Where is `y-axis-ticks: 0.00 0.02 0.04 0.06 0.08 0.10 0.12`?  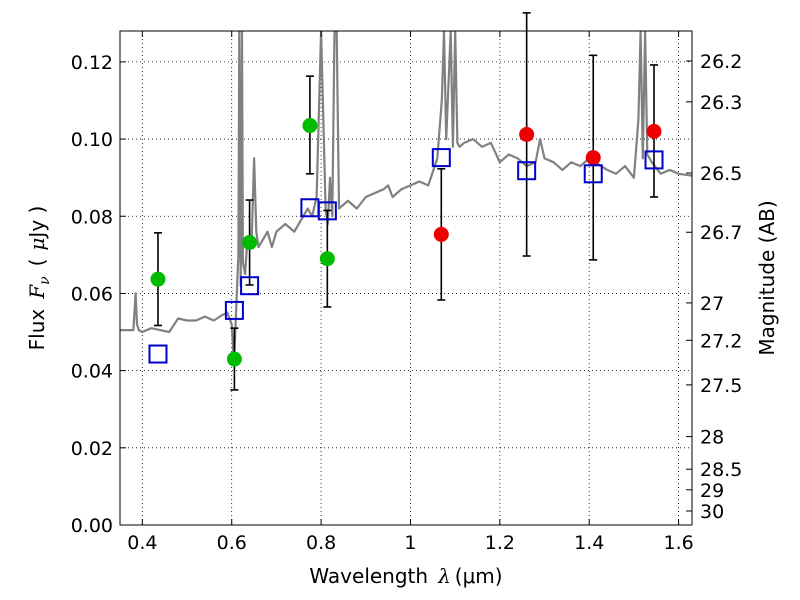
y-axis-ticks: 0.00 0.02 0.04 0.06 0.08 0.10 0.12 is located at coordinates (98, 294).